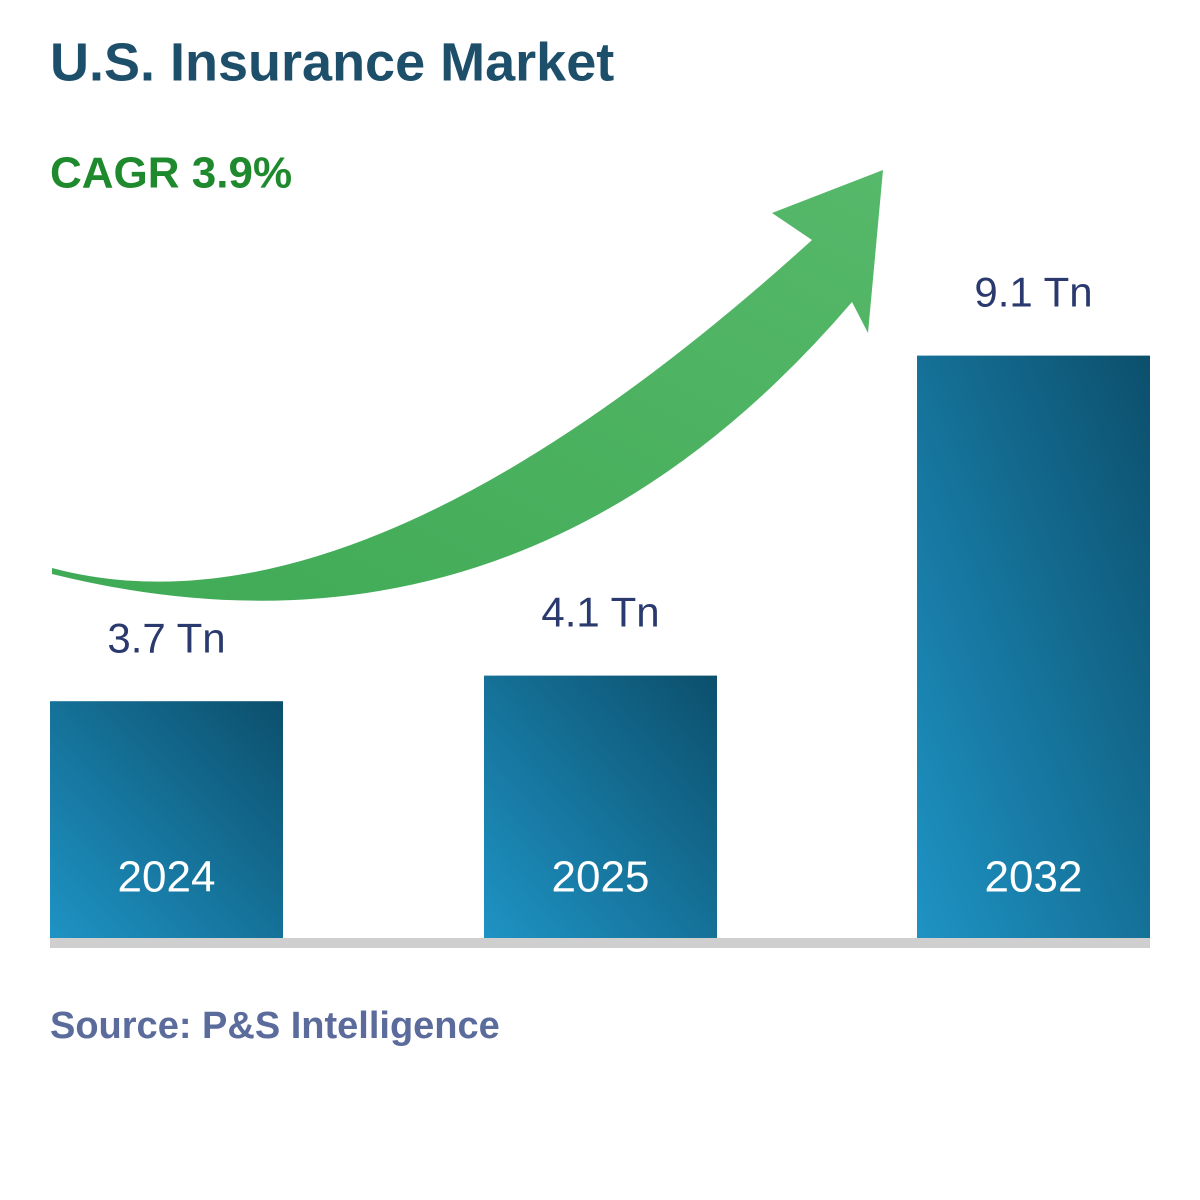 The width and height of the screenshot is (1200, 1200). I want to click on source-note: Source: P&S Intelligence, so click(275, 1026).